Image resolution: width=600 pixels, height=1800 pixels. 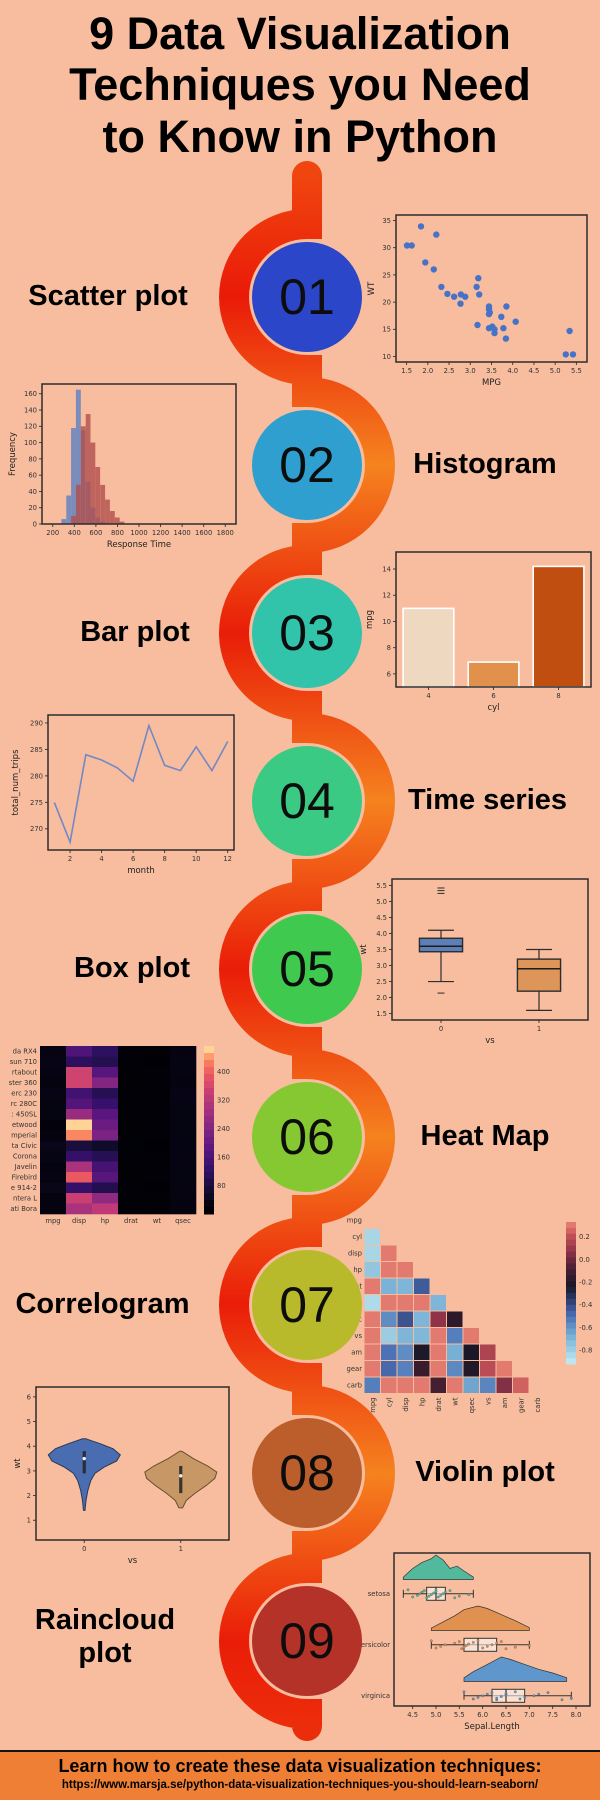 What do you see at coordinates (485, 1472) in the screenshot?
I see `section-label-violin: Violin plot` at bounding box center [485, 1472].